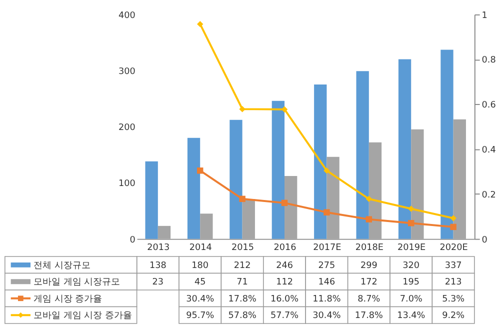 The image size is (500, 331). Describe the element at coordinates (284, 316) in the screenshot. I see `data-label: 57.7%` at that location.